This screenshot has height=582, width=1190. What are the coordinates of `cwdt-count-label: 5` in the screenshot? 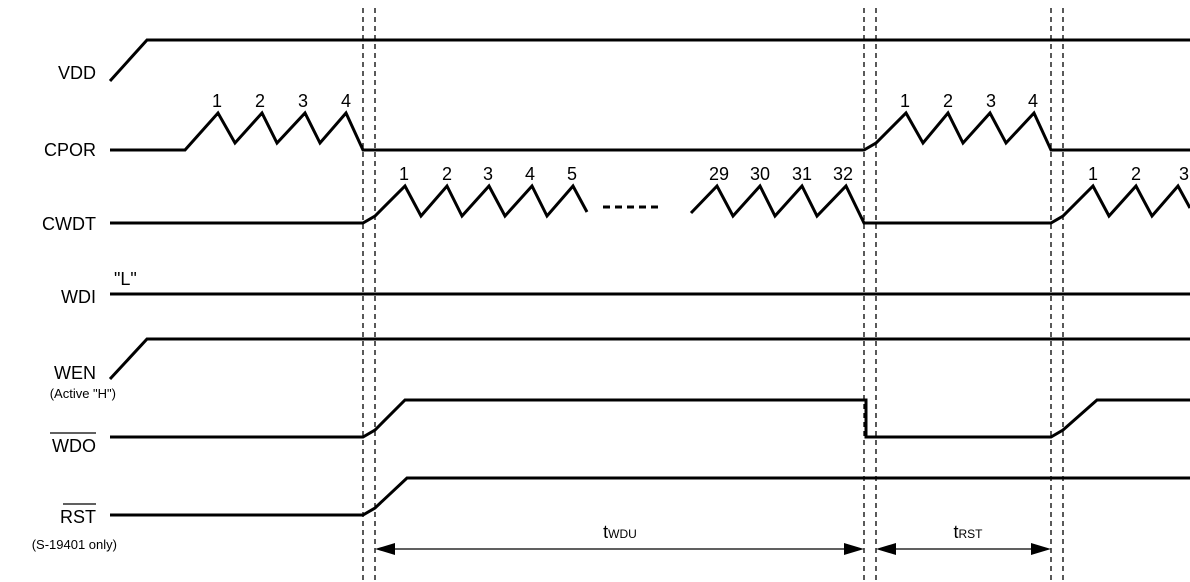 It's located at (572, 174).